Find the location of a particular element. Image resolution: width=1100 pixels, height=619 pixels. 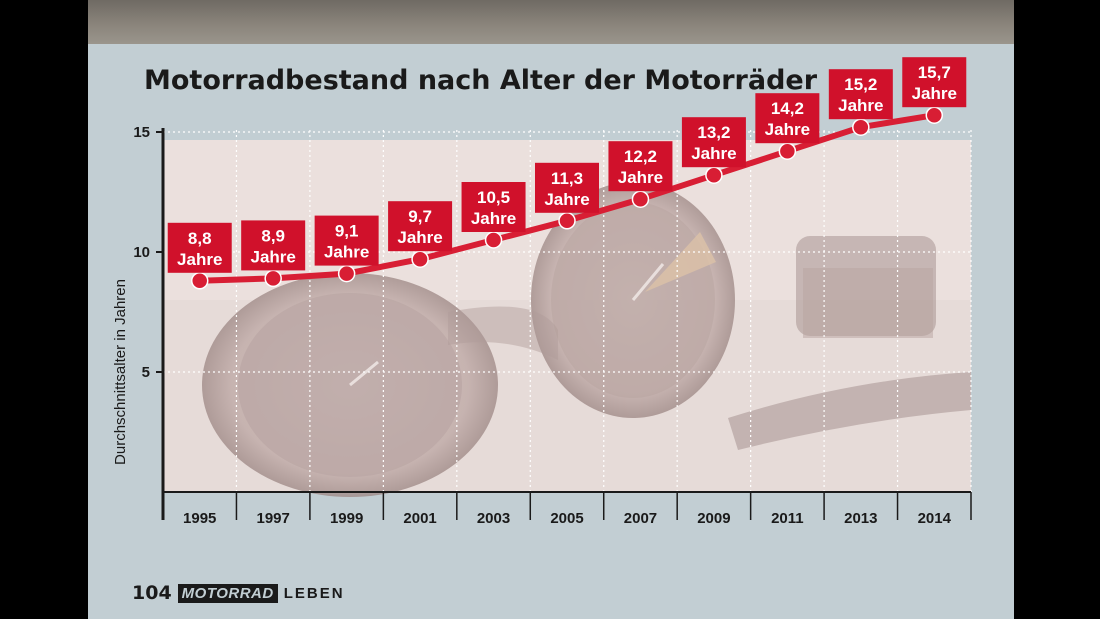

brand-logo: MOTORRAD is located at coordinates (227, 593).